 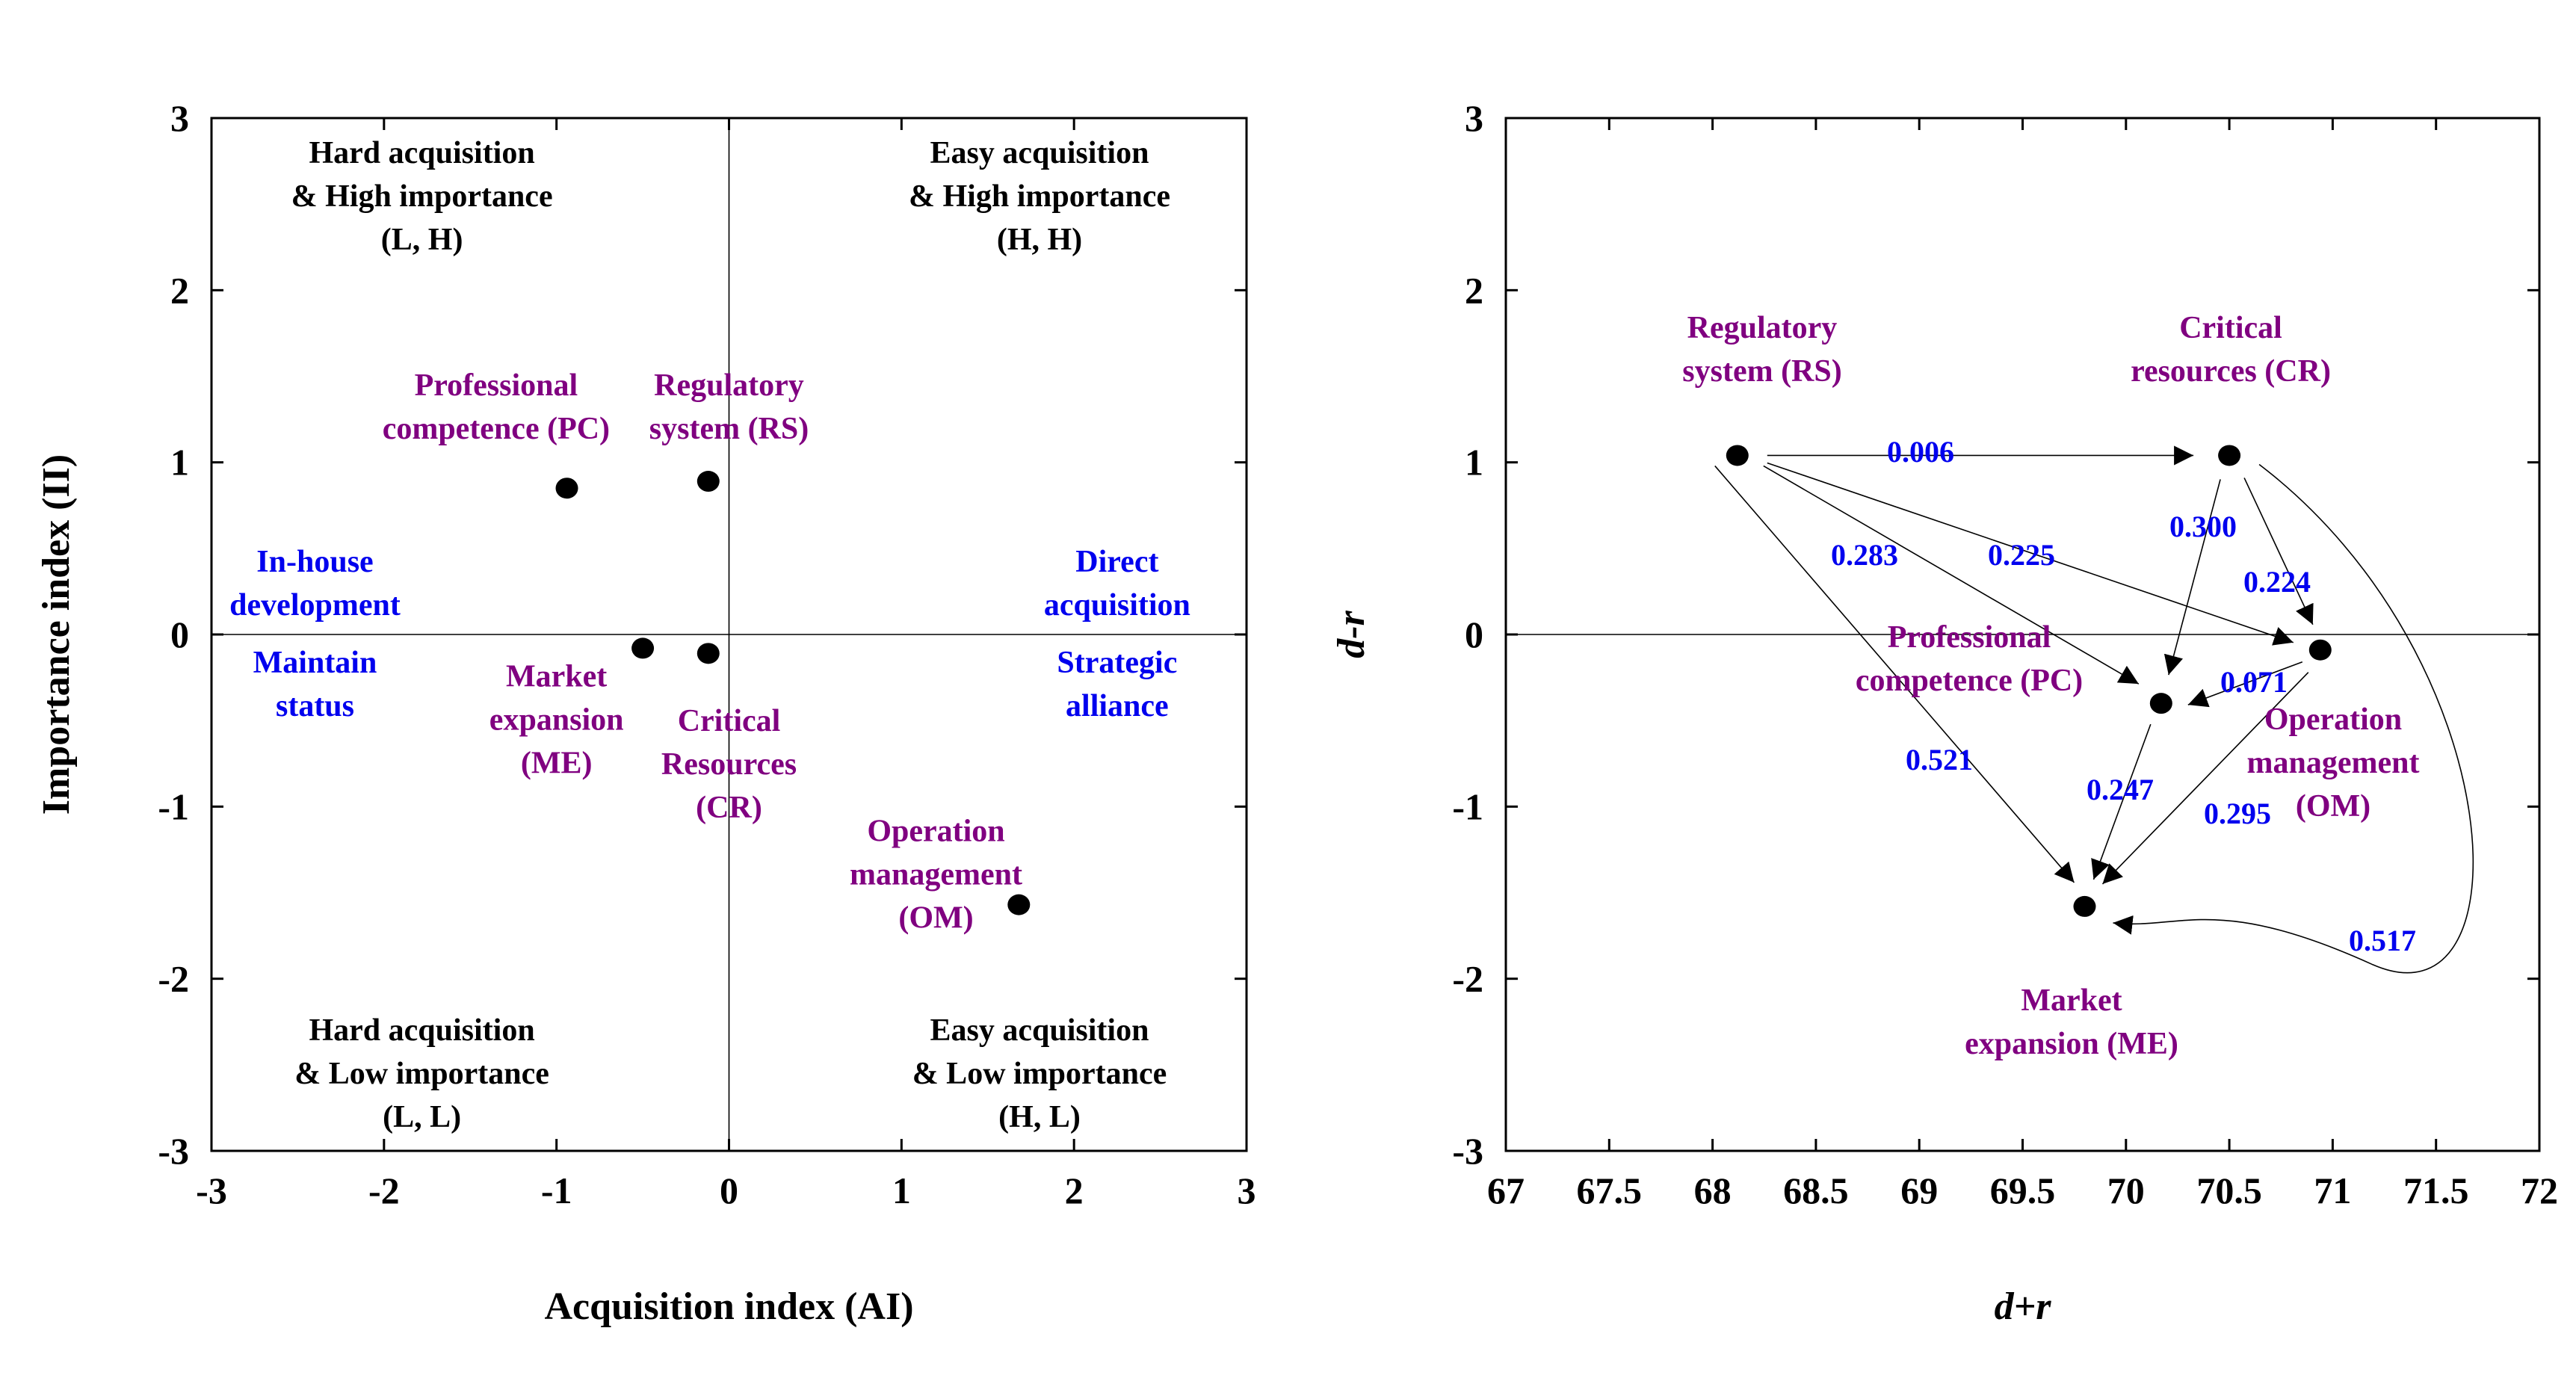 What do you see at coordinates (2023, 1190) in the screenshot?
I see `x-tick-label: 69.5` at bounding box center [2023, 1190].